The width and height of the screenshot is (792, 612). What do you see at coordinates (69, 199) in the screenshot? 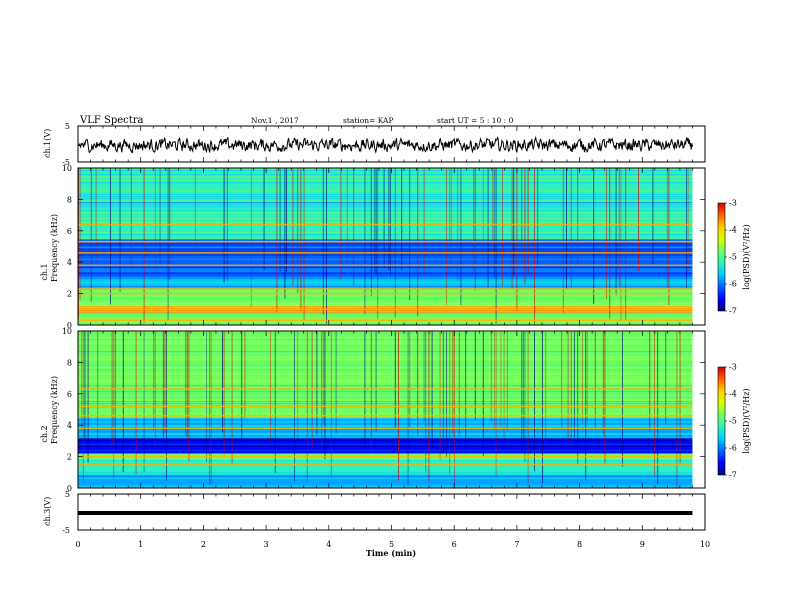
I see `y-tick-label: 8` at bounding box center [69, 199].